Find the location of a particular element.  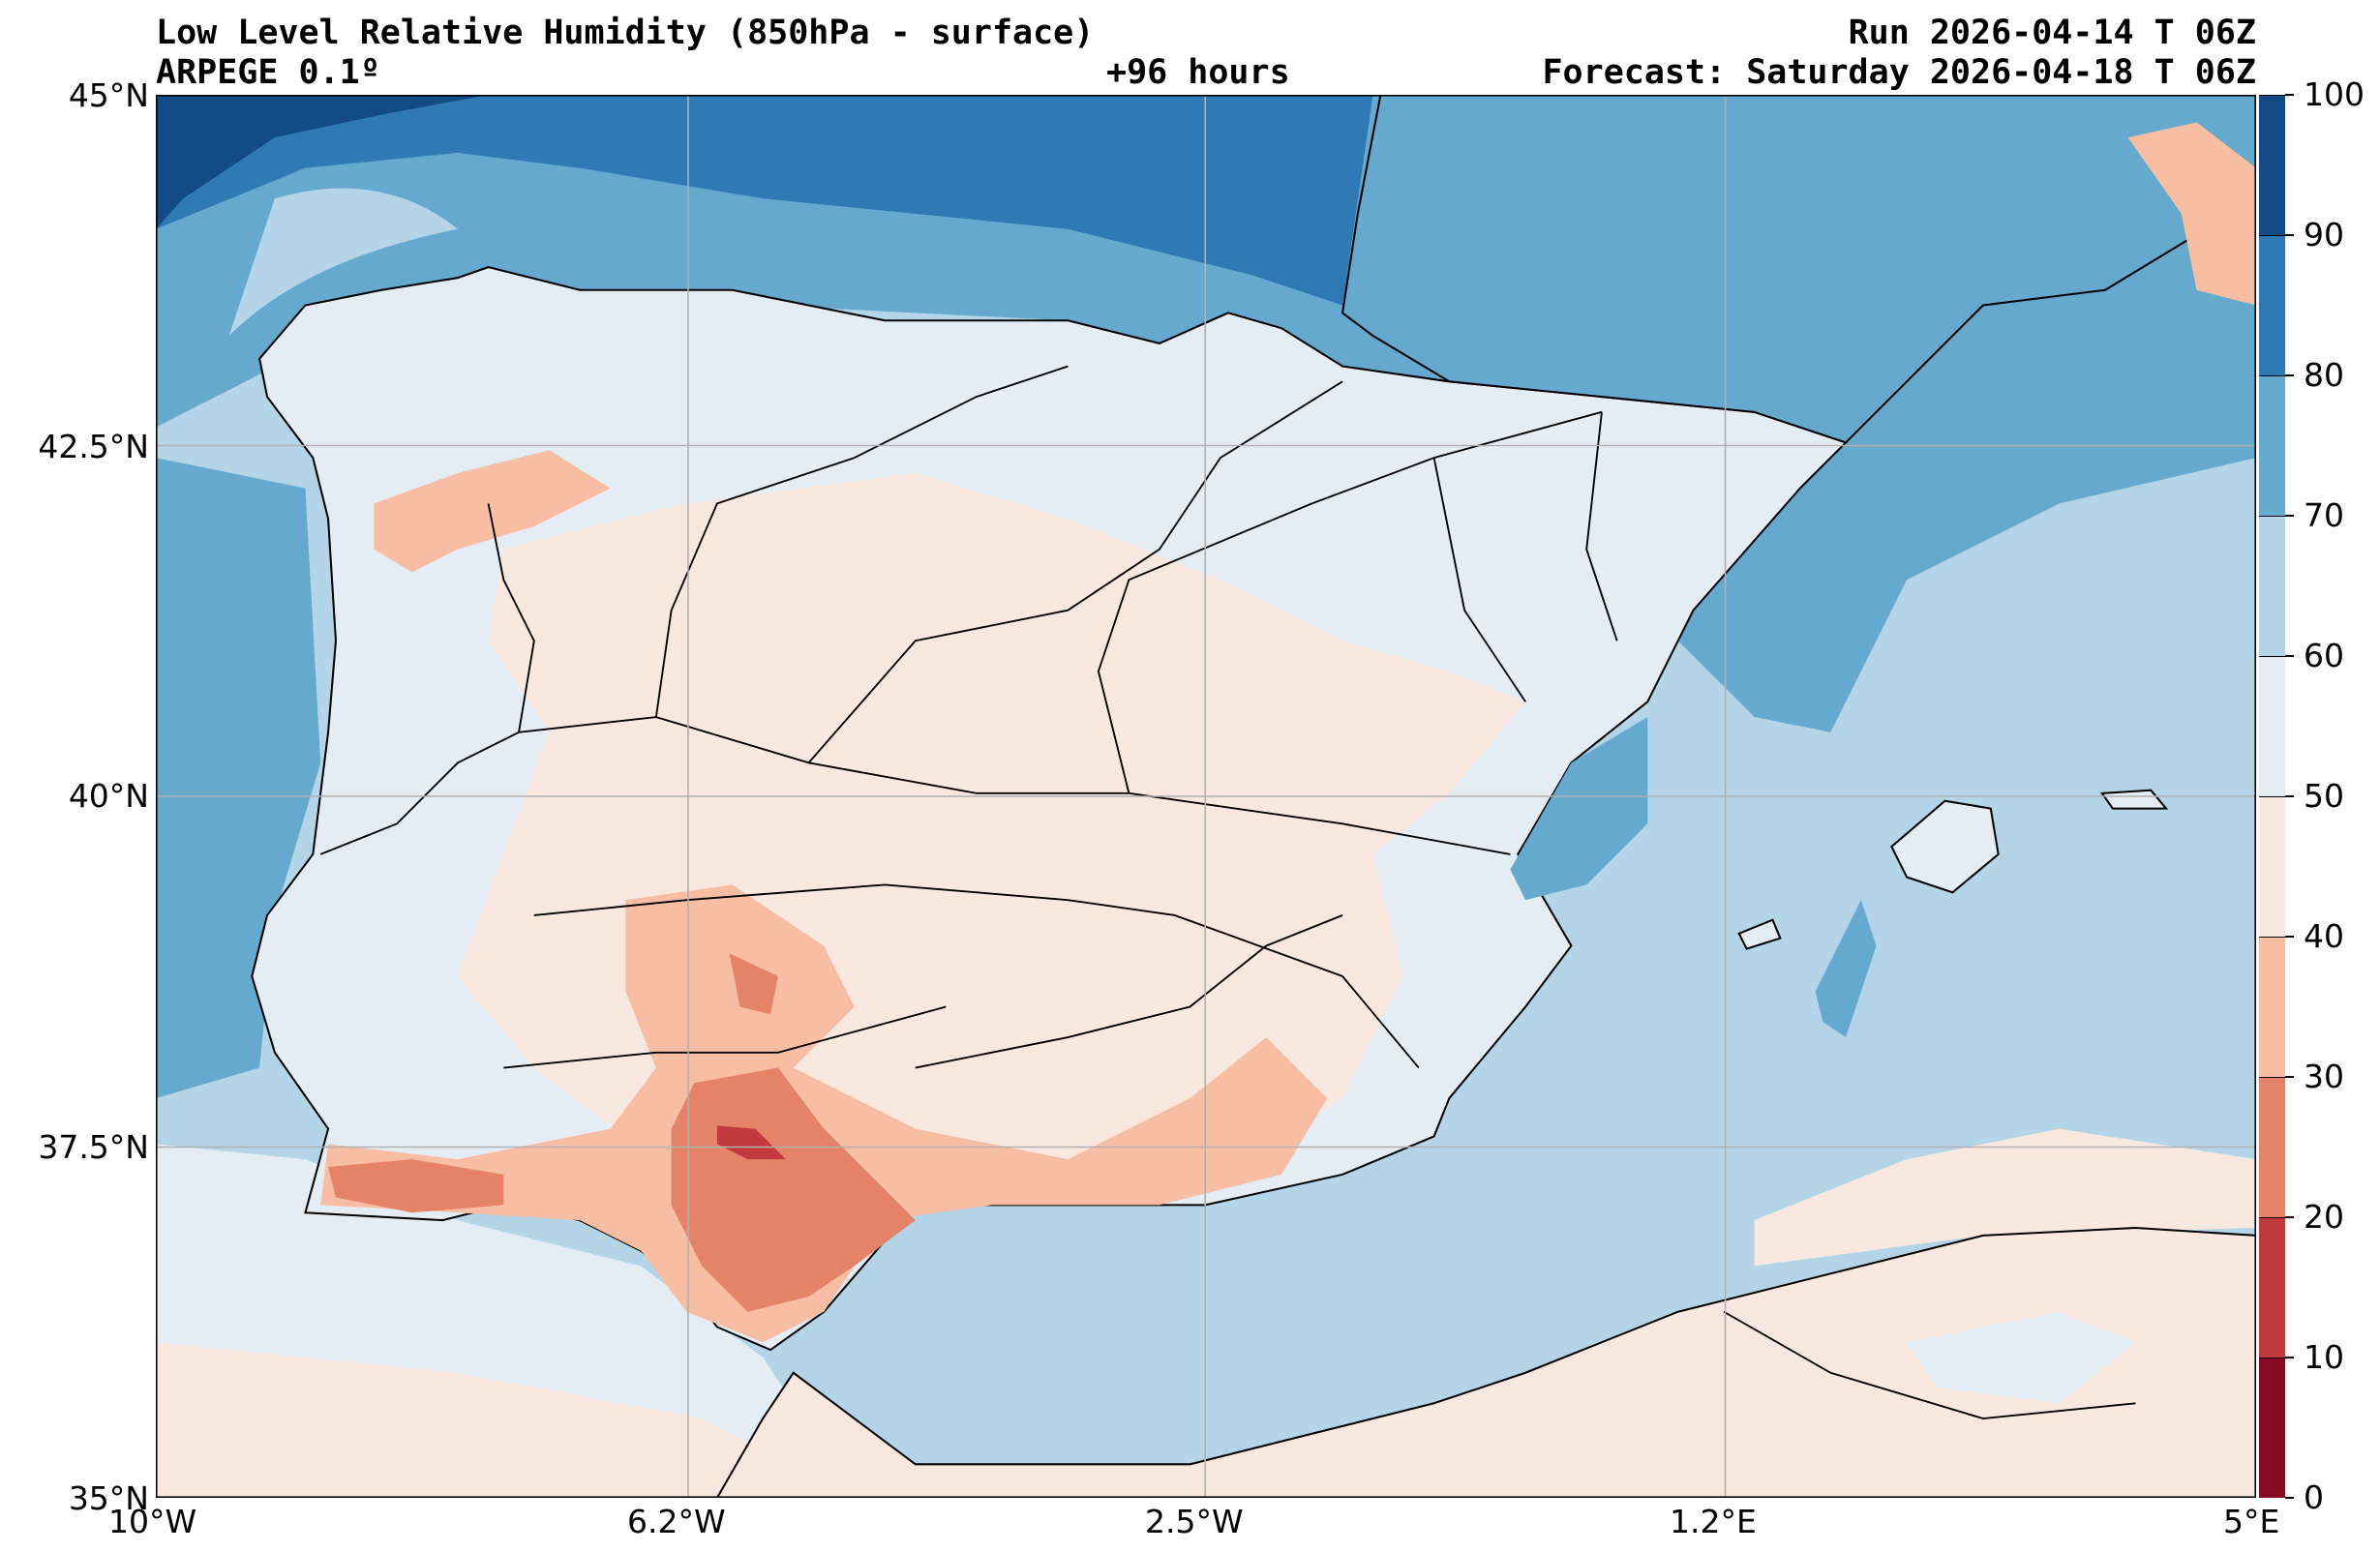

humidity-70-80-balearic is located at coordinates (1846, 969).